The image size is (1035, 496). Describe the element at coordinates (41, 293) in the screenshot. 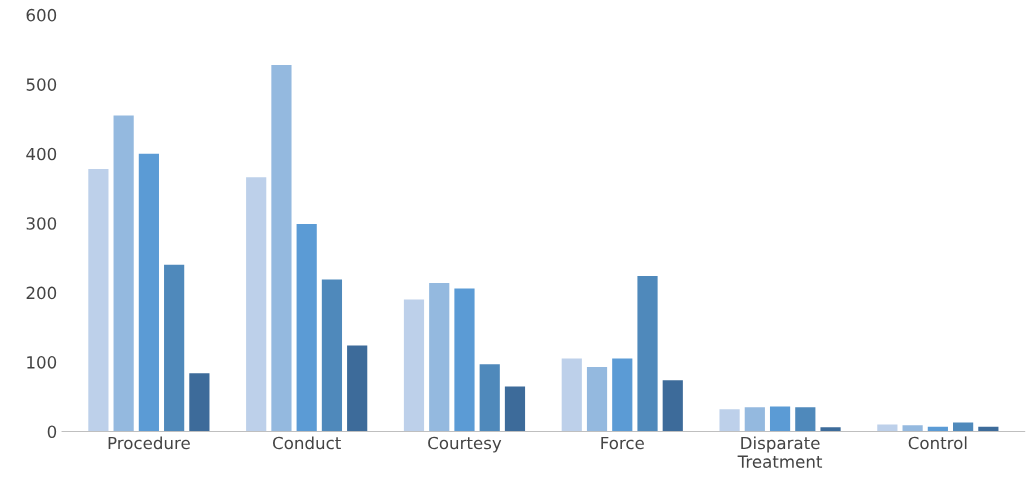

I see `y-tick-label: 200` at that location.